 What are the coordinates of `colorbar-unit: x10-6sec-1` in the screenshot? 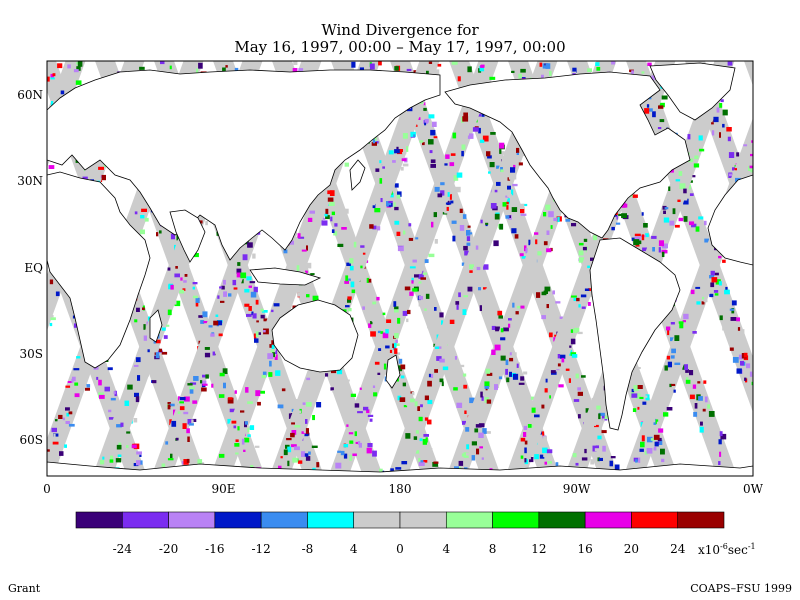 It's located at (727, 549).